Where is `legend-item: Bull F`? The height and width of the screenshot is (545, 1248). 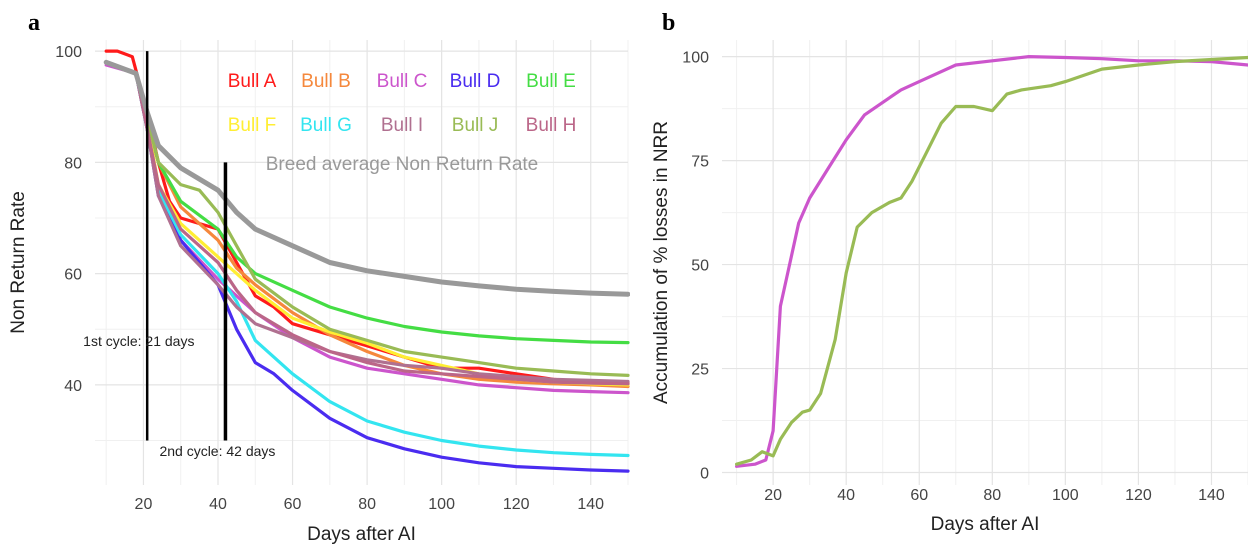 legend-item: Bull F is located at coordinates (252, 125).